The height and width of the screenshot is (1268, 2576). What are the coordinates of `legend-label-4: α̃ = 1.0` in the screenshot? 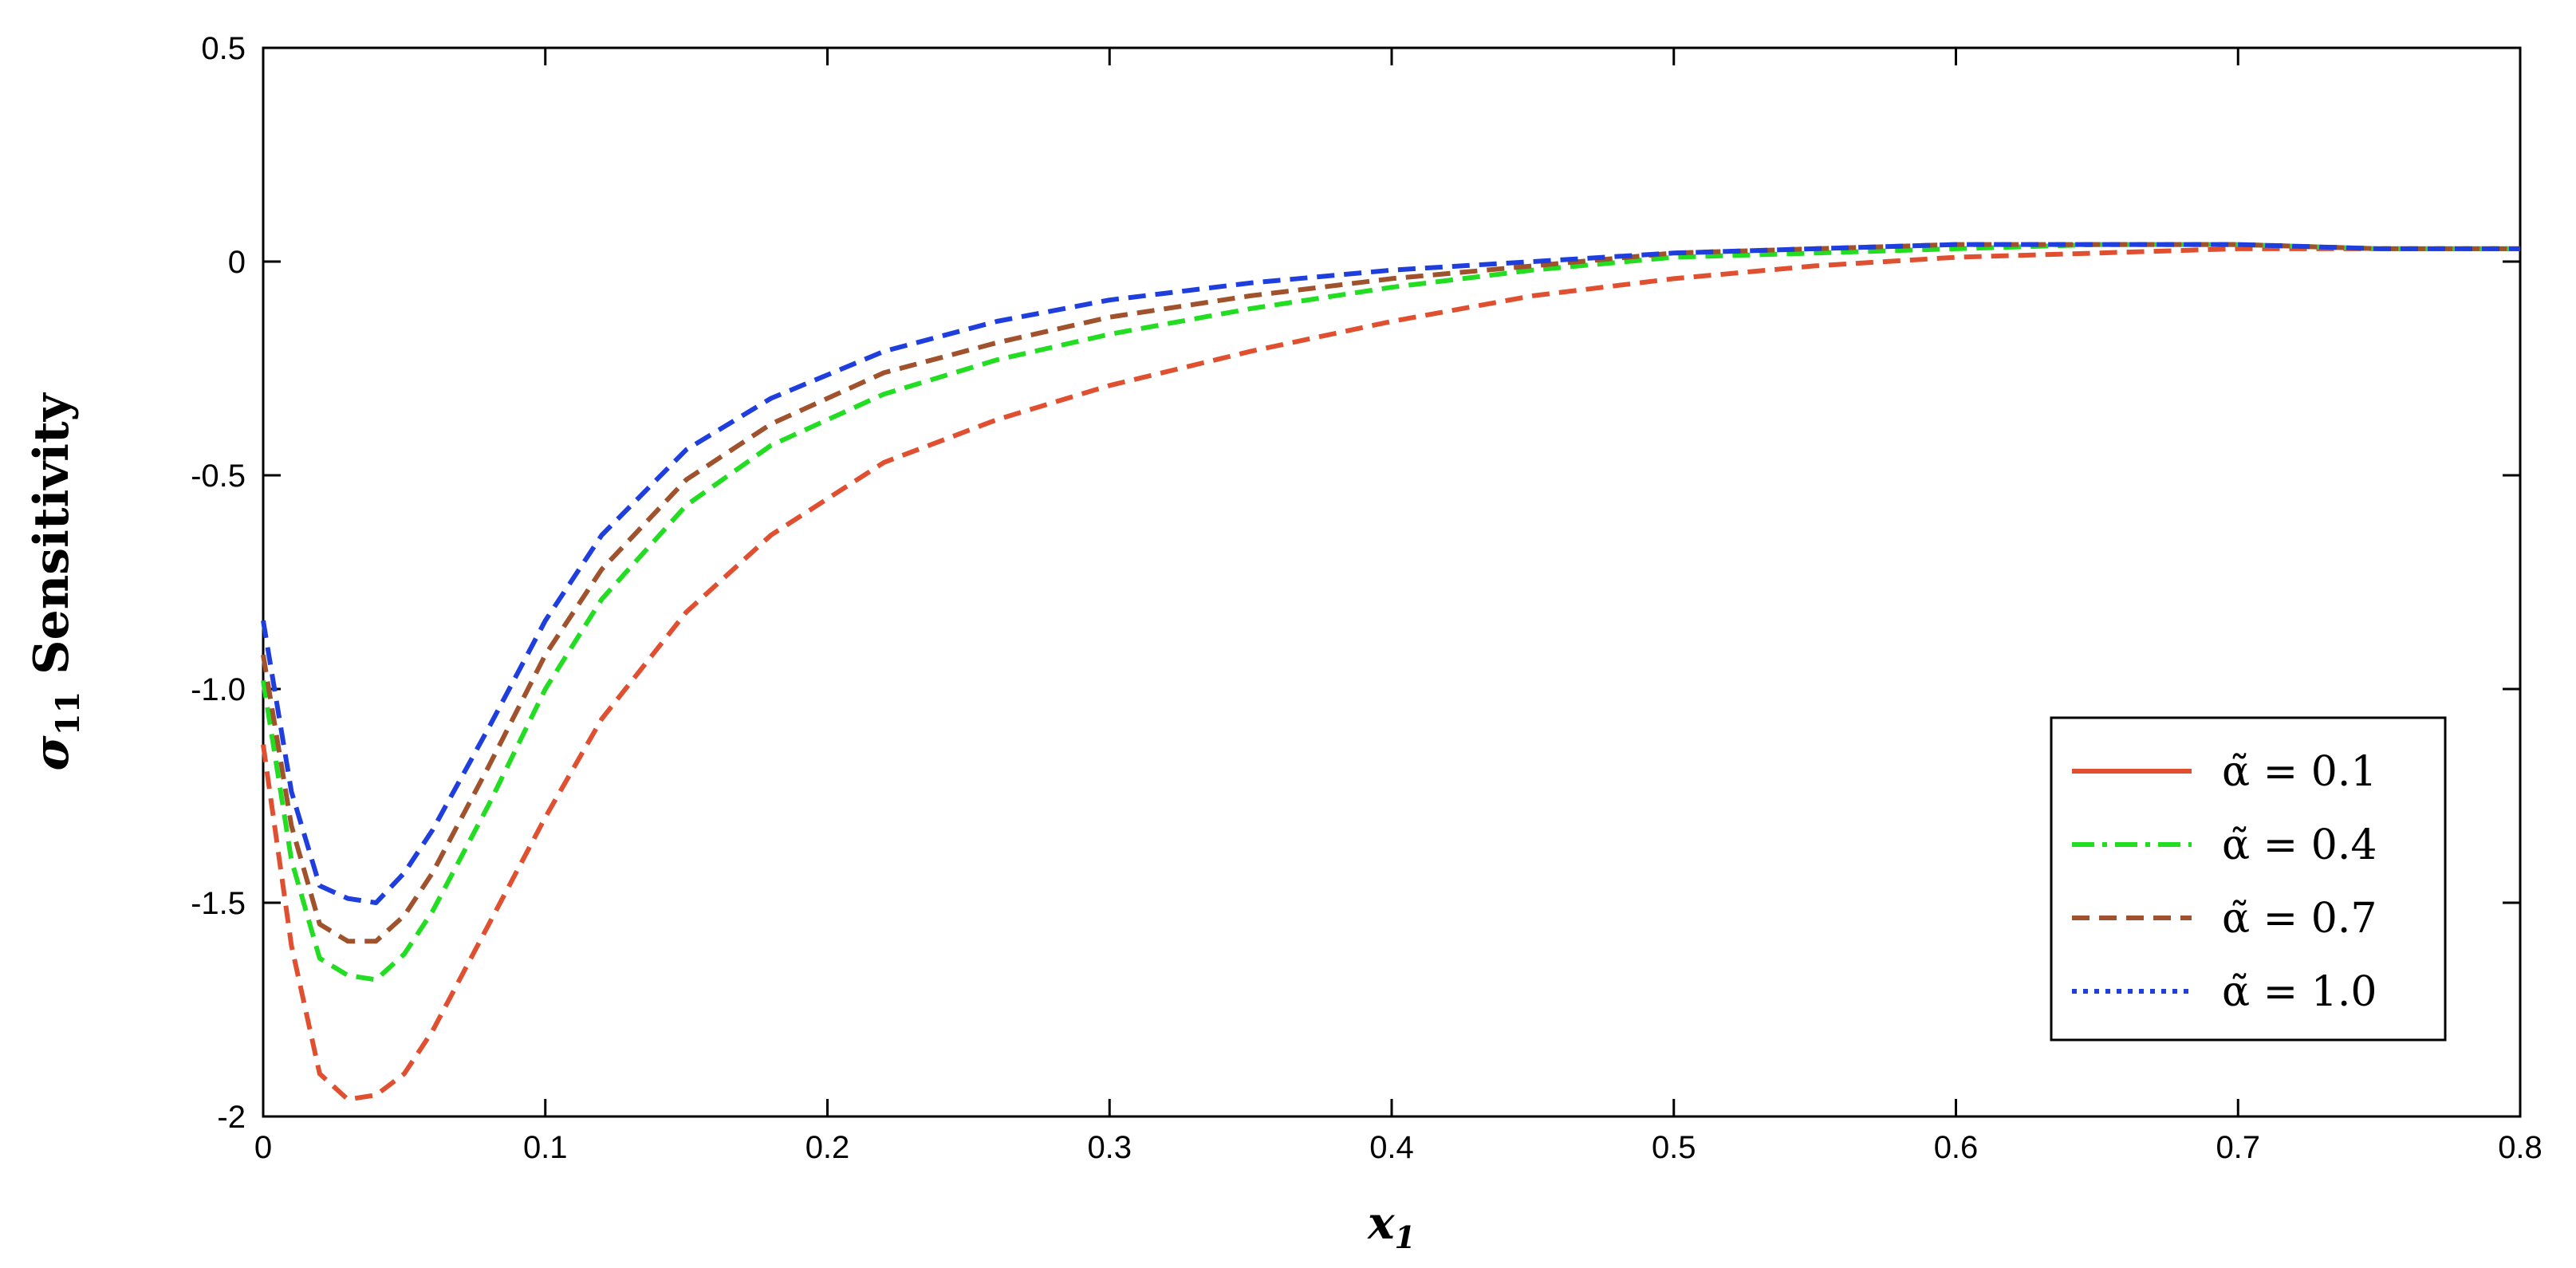 It's located at (2299, 992).